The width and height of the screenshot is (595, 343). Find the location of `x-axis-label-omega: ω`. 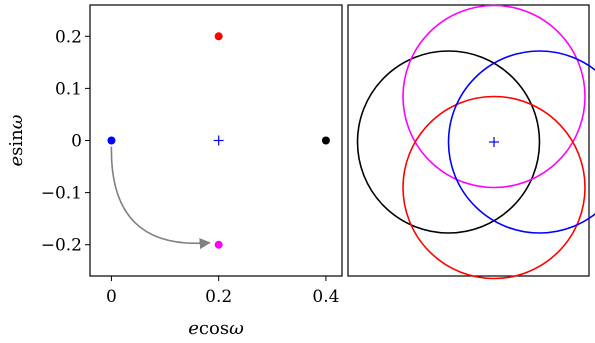

x-axis-label-omega: ω is located at coordinates (236, 328).